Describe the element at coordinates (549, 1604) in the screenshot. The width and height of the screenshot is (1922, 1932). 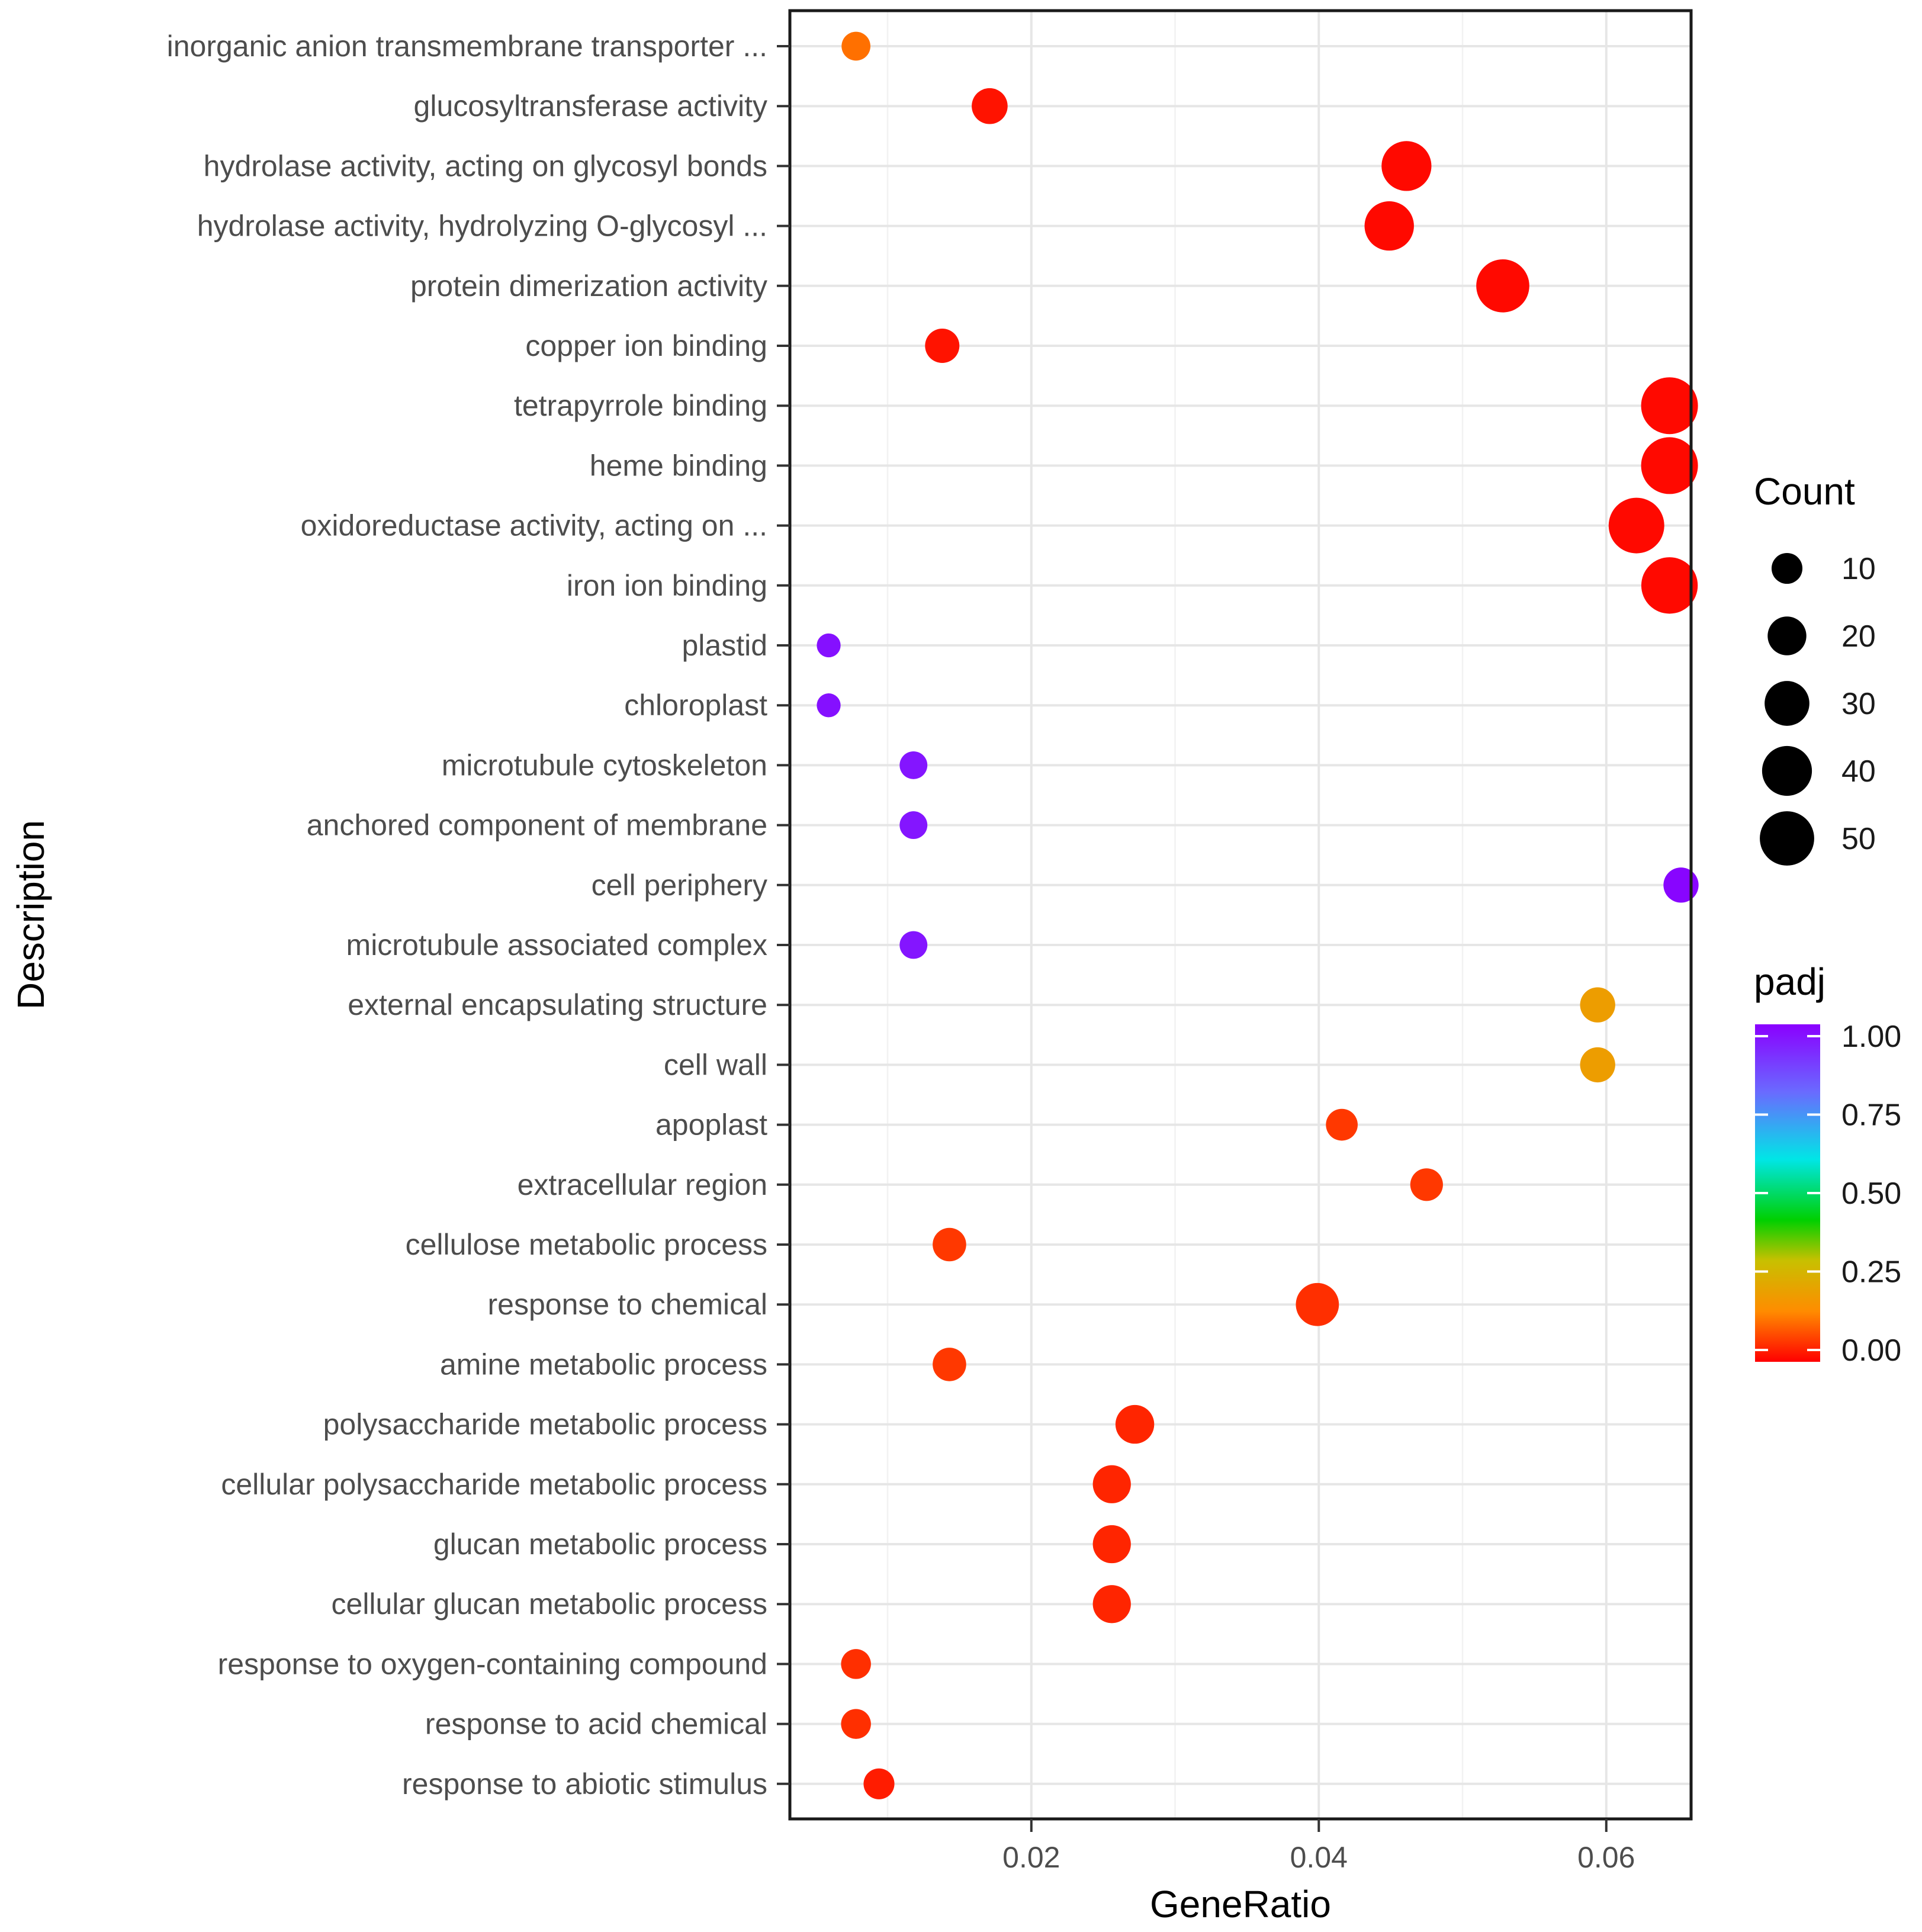
I see `y-tick-label: cellular glucan metabolic process` at that location.